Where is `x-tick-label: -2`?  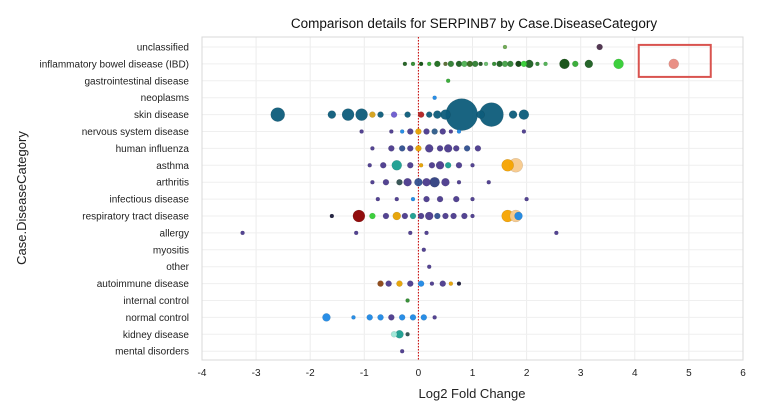 x-tick-label: -2 is located at coordinates (310, 373).